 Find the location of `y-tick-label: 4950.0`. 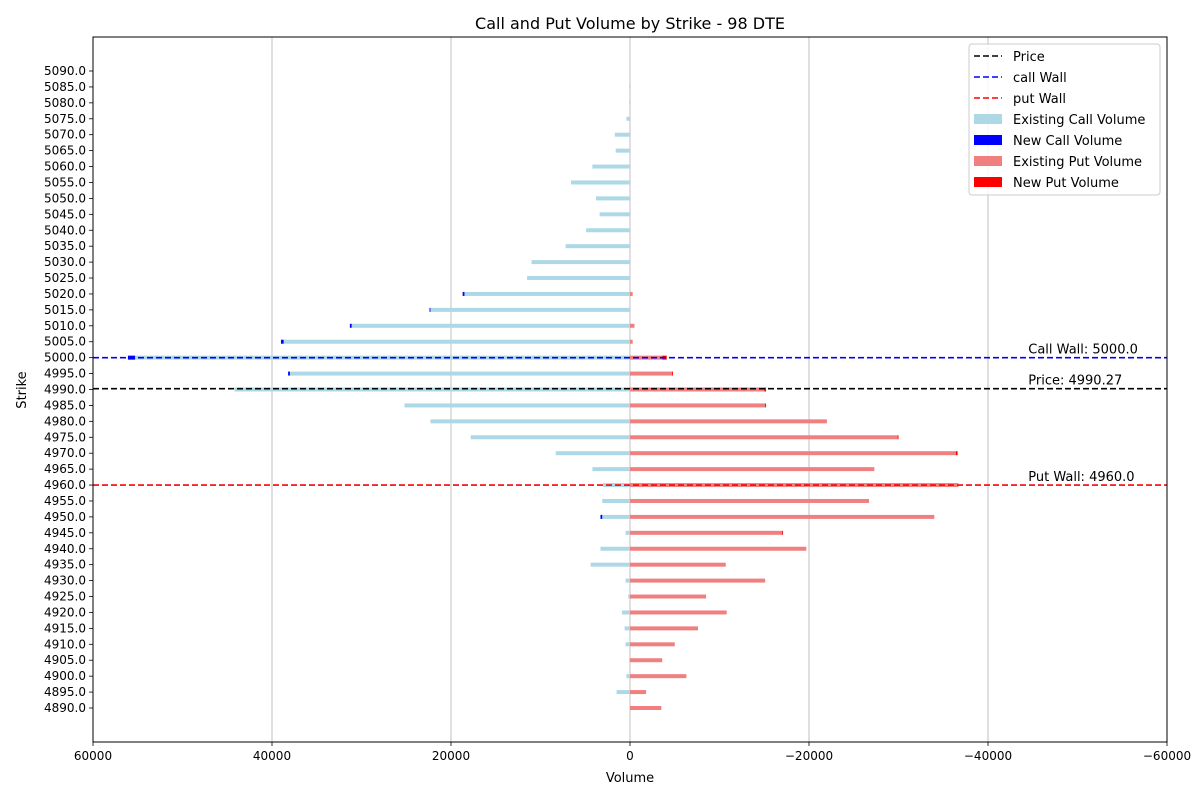

y-tick-label: 4950.0 is located at coordinates (65, 517).